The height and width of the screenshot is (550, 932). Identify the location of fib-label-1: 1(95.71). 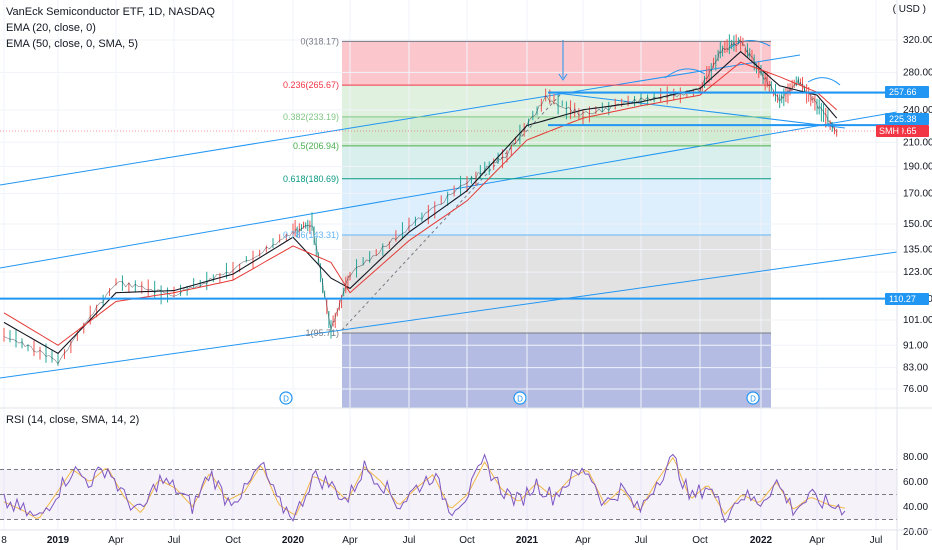
(322, 333).